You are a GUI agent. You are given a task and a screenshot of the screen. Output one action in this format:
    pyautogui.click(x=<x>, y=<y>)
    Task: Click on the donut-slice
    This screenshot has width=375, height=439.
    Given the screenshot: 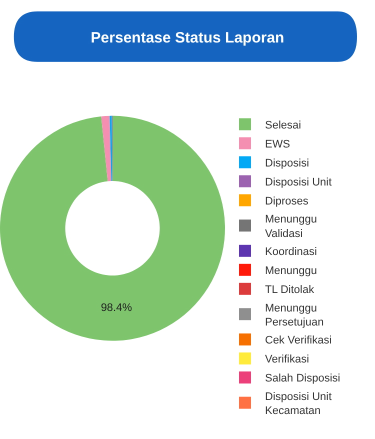 What is the action you would take?
    pyautogui.click(x=106, y=149)
    